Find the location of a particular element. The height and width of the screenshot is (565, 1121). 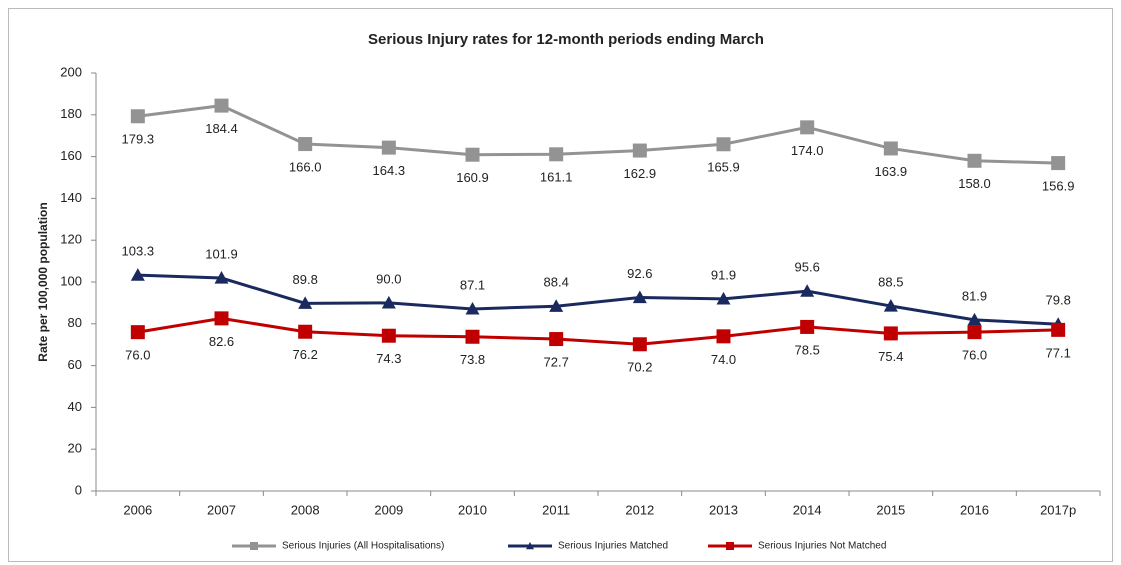

y-axis-label: Rate per 100,000 population is located at coordinates (43, 281).